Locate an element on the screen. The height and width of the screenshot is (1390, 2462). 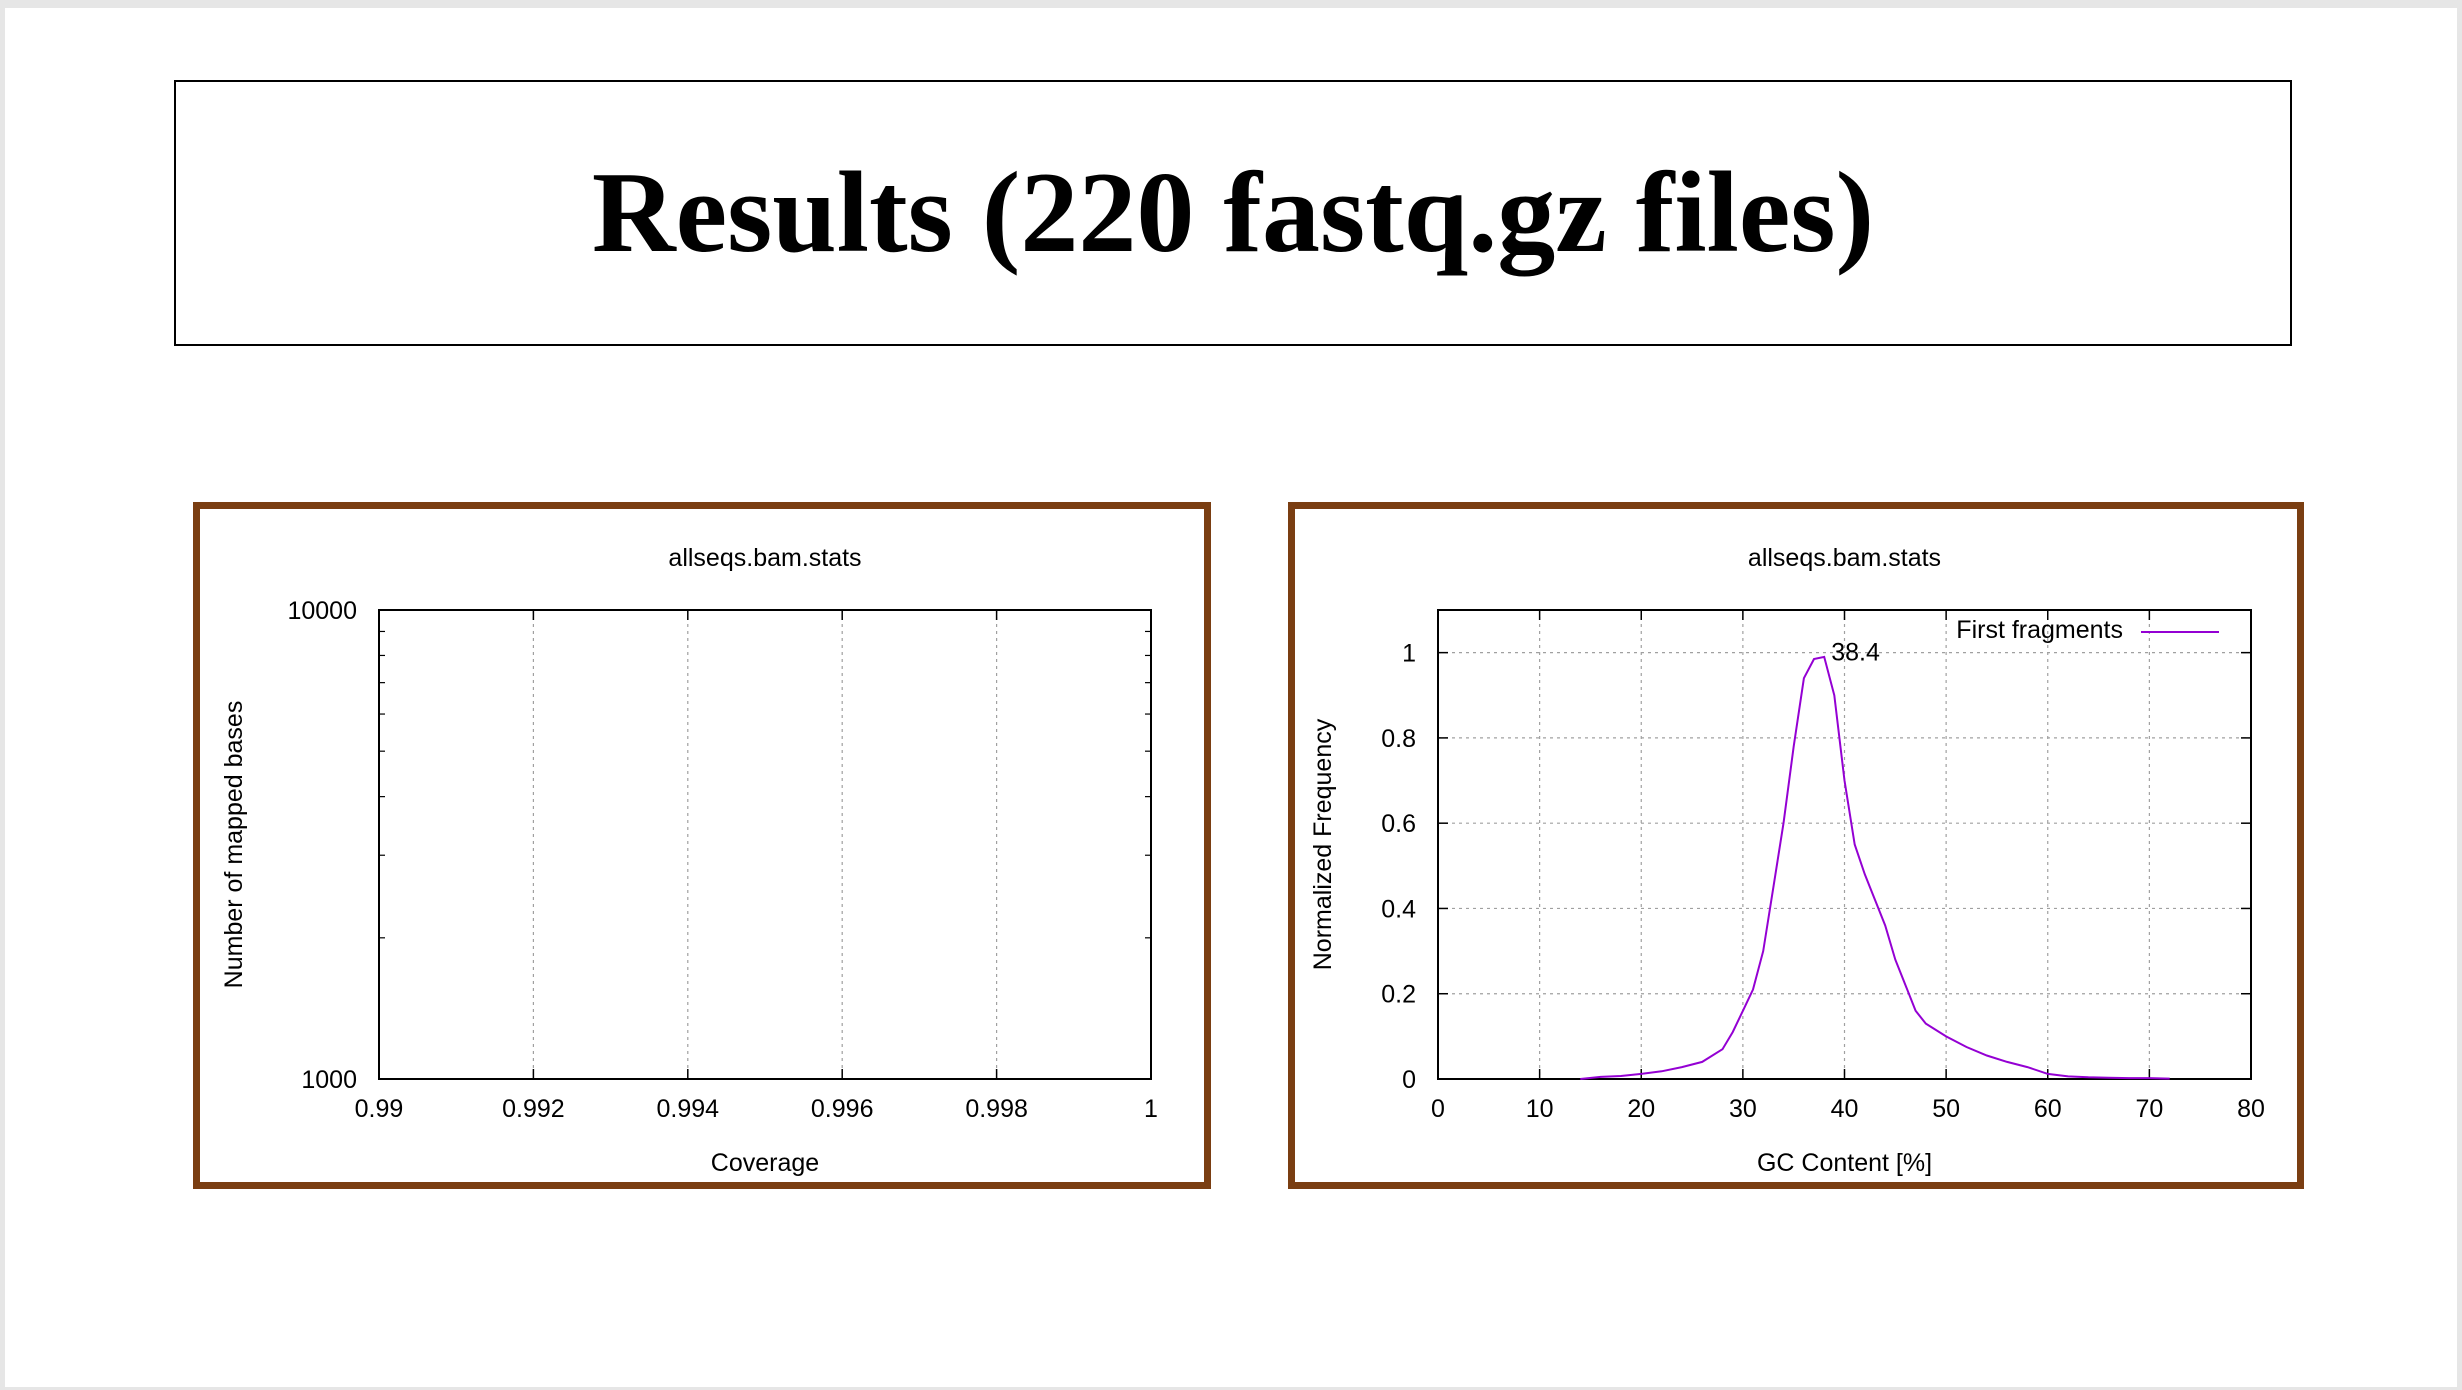
x-tick-label: 30 is located at coordinates (1743, 1109).